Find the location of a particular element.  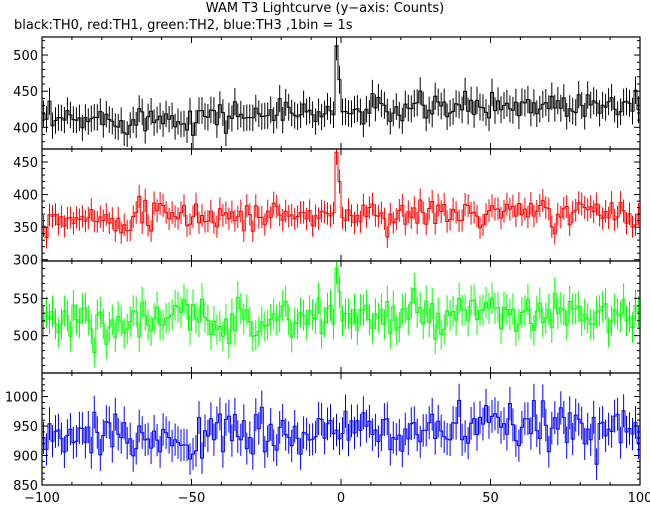

y-tick-label-TH0: 450 is located at coordinates (25, 92).